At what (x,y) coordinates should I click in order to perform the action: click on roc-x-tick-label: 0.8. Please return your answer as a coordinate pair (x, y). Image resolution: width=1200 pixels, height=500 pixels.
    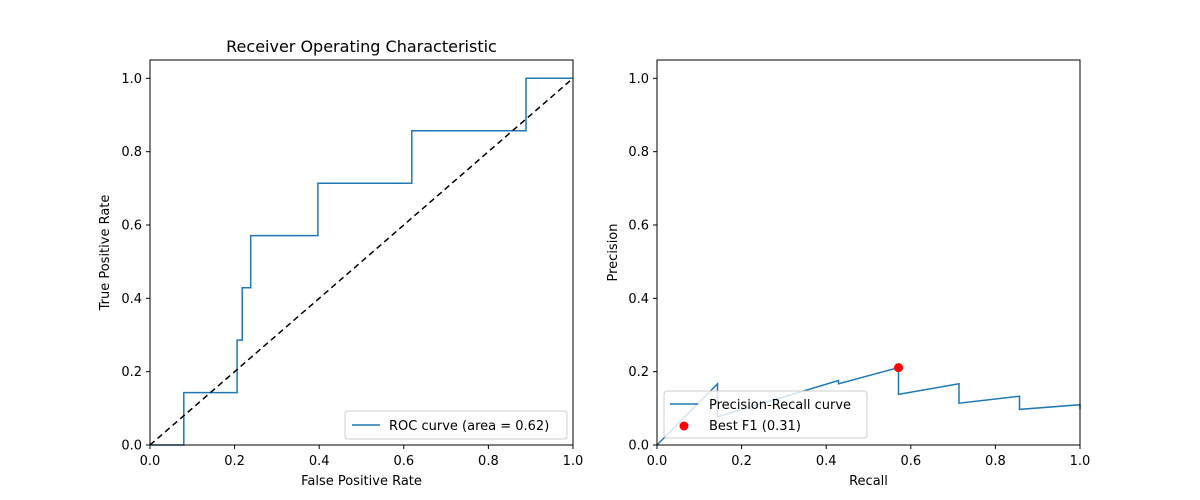
    Looking at the image, I should click on (488, 461).